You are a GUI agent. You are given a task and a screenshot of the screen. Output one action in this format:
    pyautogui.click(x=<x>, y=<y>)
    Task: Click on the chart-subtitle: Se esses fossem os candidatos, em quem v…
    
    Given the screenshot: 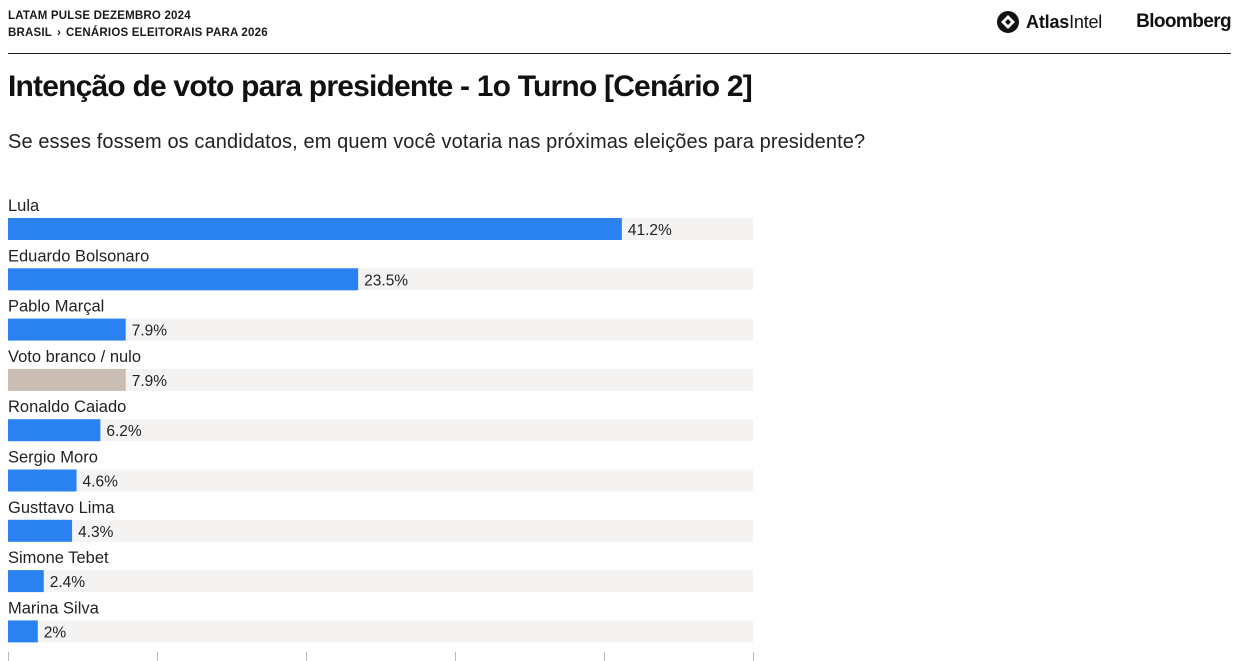 What is the action you would take?
    pyautogui.click(x=437, y=142)
    